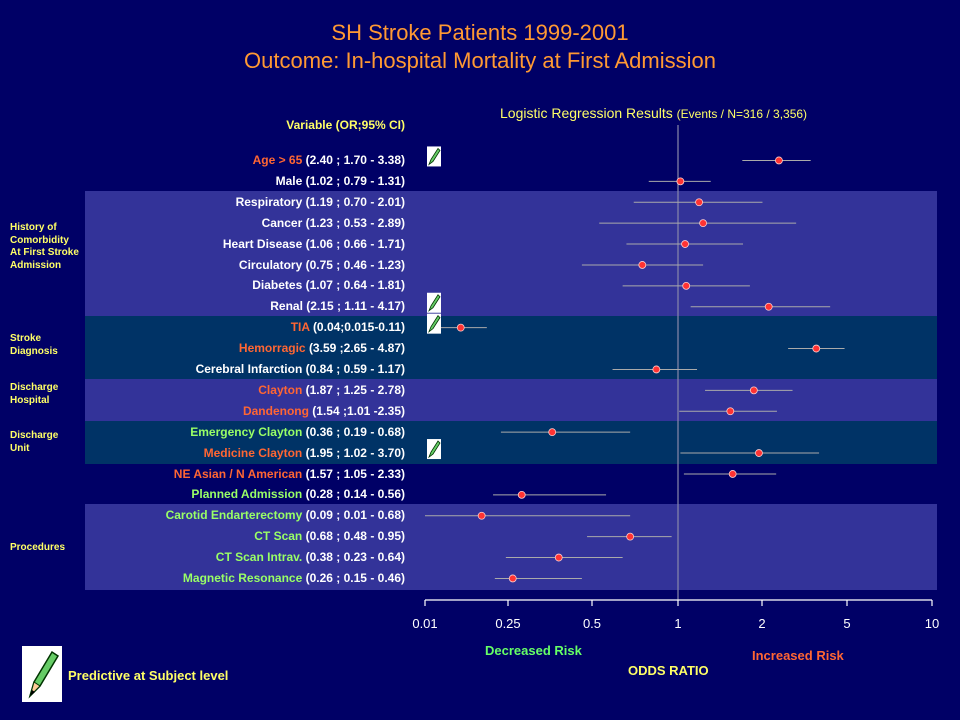 The height and width of the screenshot is (720, 960). I want to click on regression-title-text: Logistic Regression Results, so click(586, 113).